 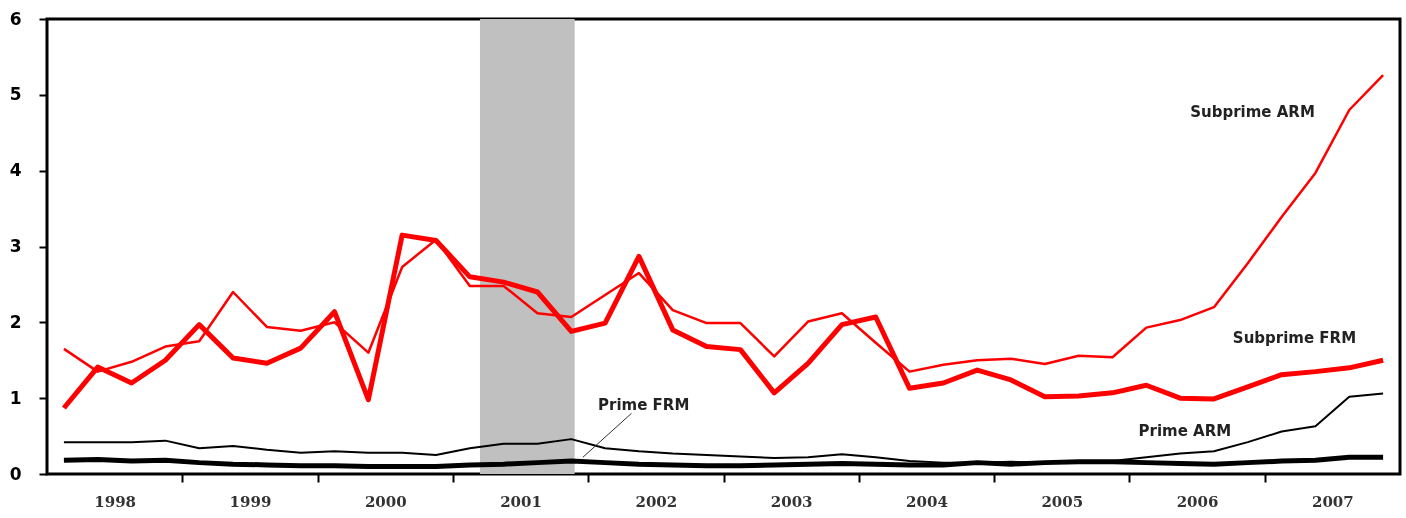 I want to click on y-tick-label: 2, so click(x=15, y=321).